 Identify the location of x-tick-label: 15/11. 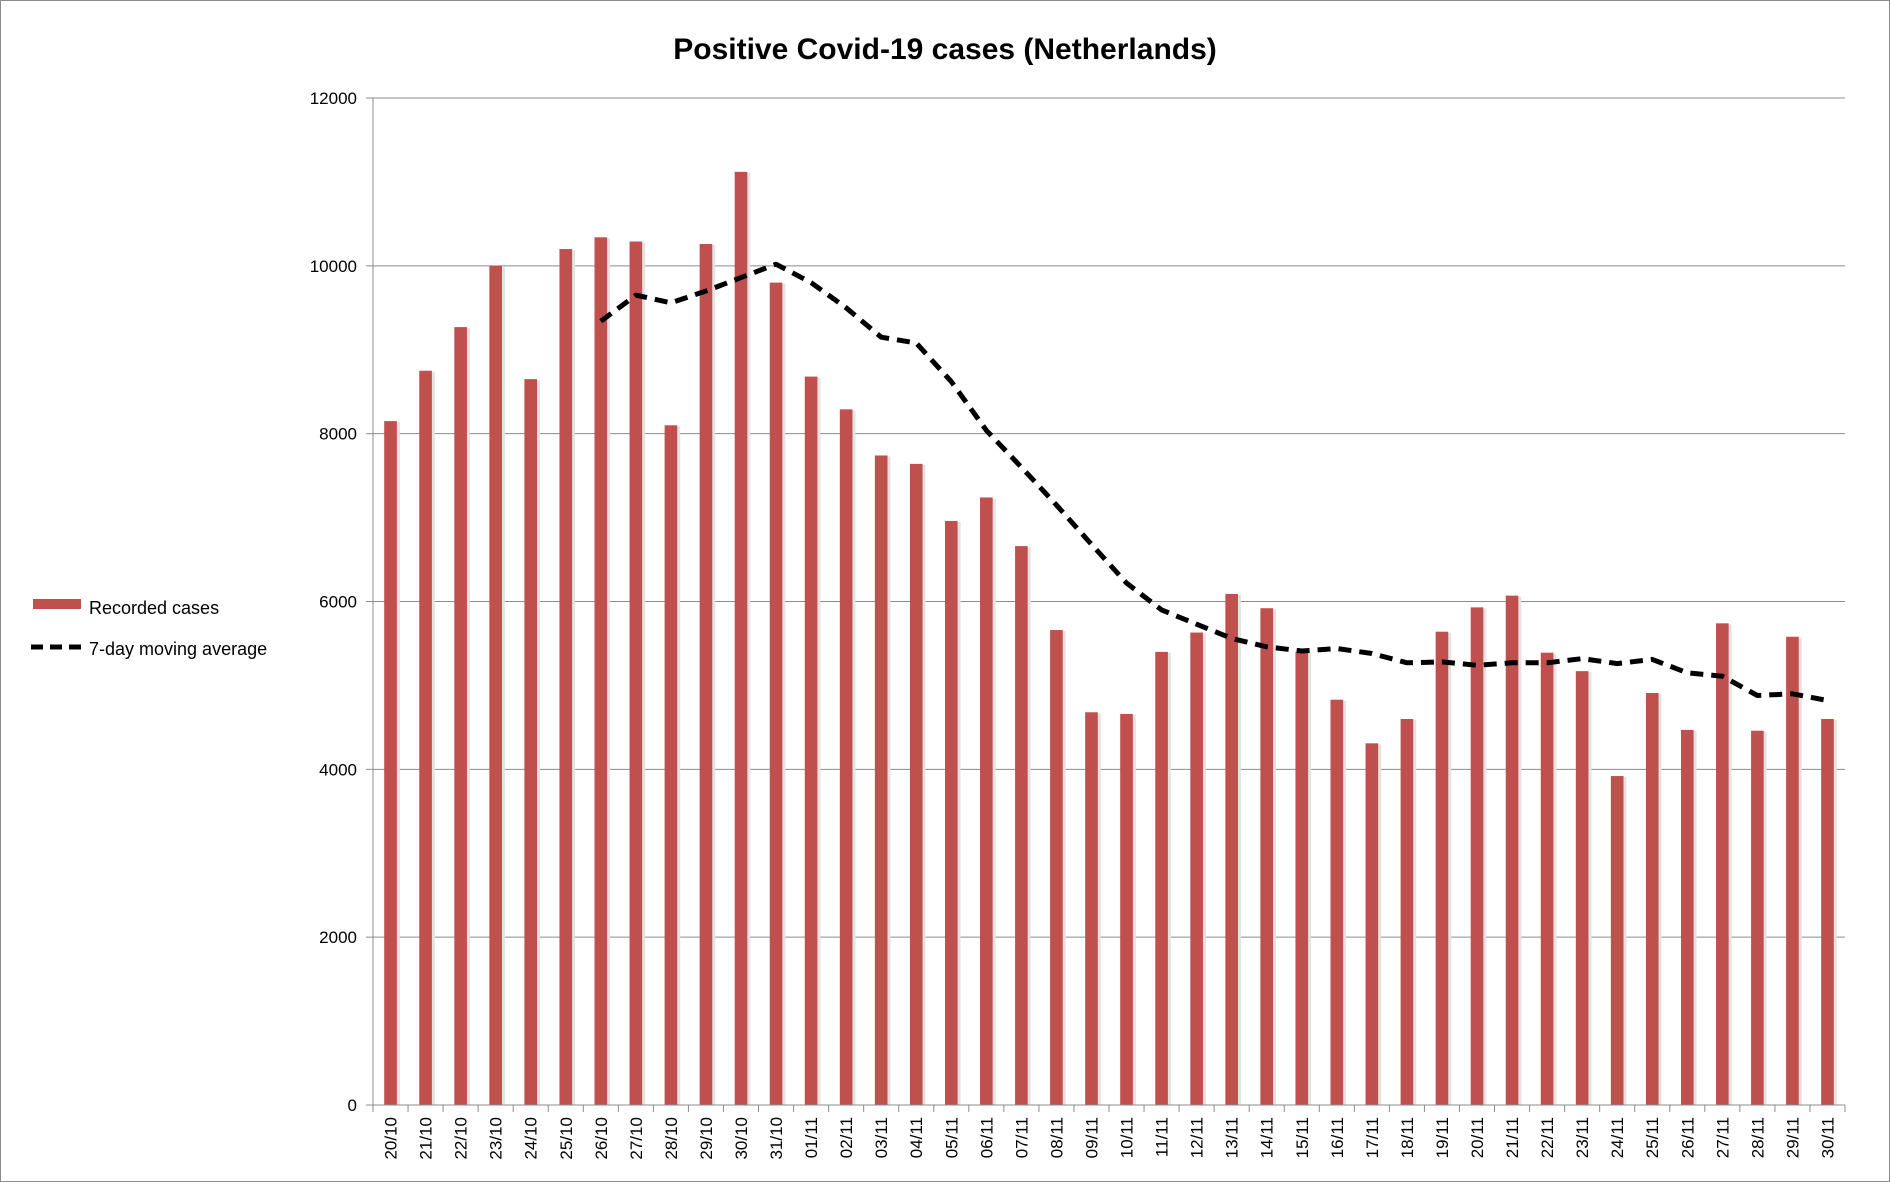
(1302, 1137).